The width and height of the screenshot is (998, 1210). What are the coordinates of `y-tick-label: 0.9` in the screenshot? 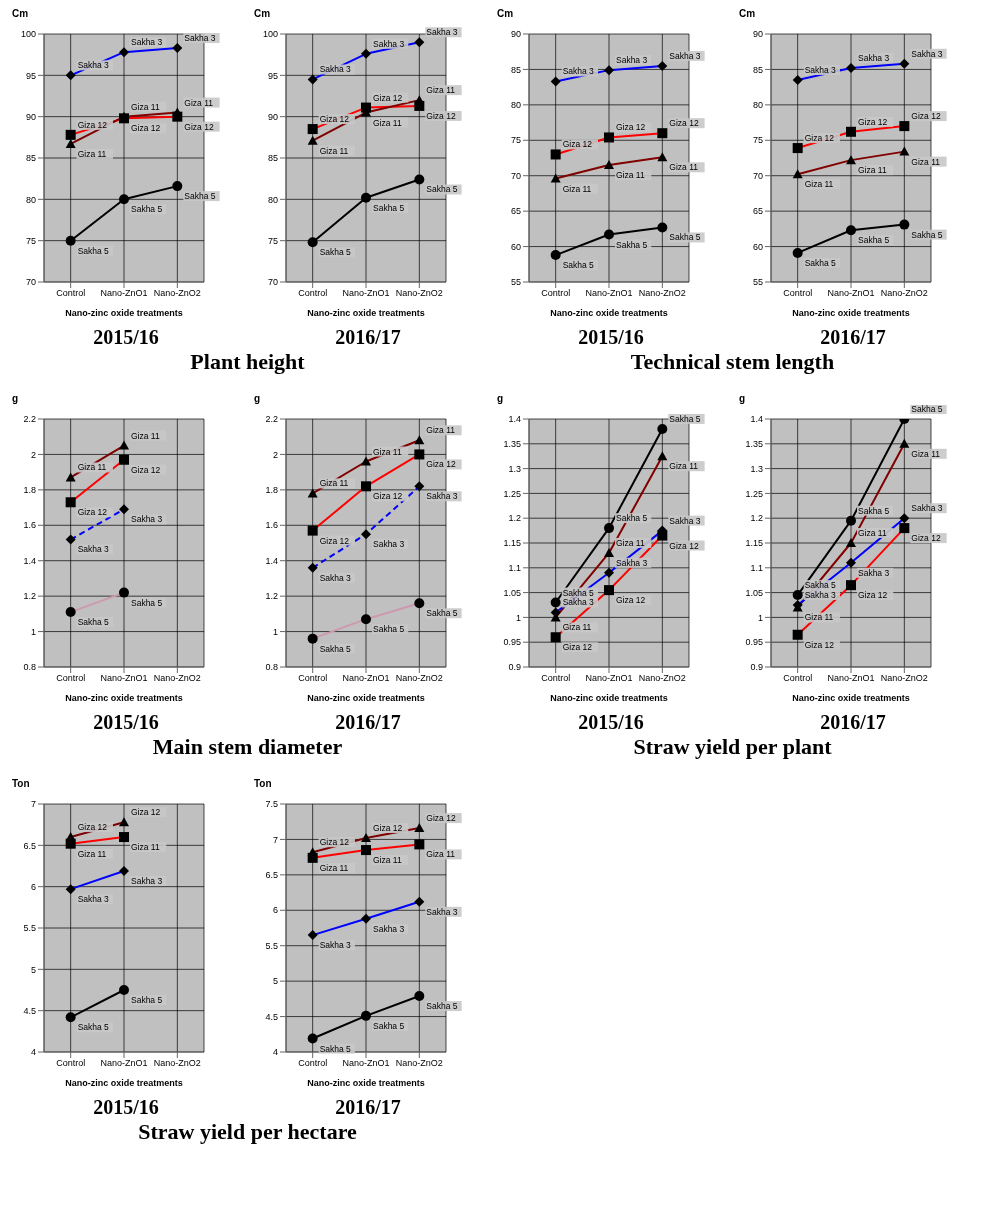 It's located at (514, 667).